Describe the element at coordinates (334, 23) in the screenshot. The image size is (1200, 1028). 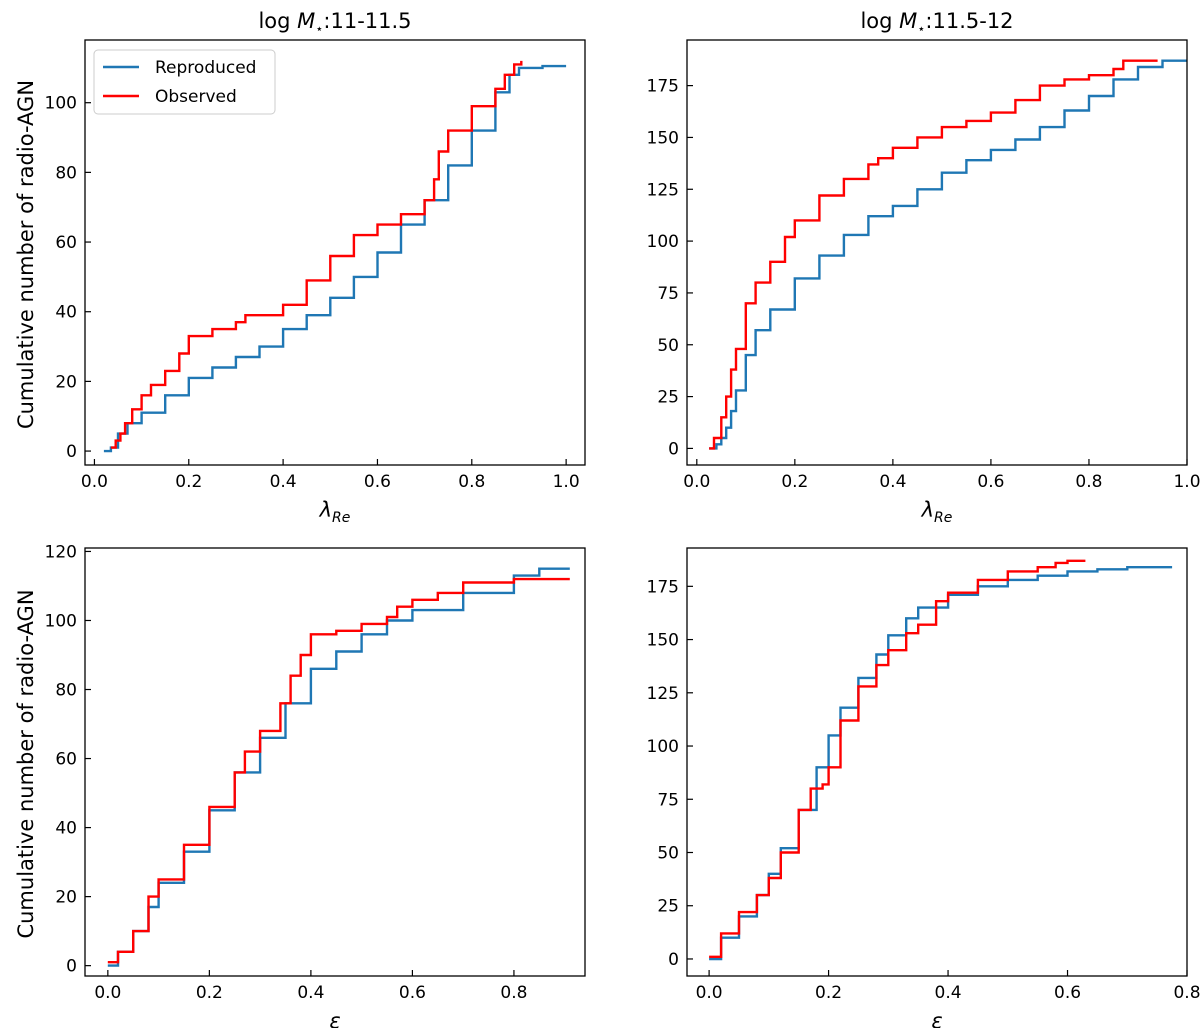
I see `panel-title: log M⋆:11-11.5` at that location.